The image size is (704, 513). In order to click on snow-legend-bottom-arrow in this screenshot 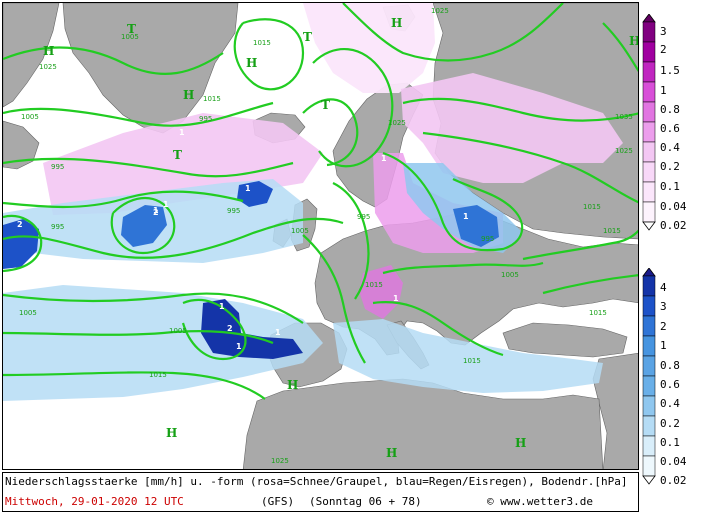, I will do `click(649, 226)`.